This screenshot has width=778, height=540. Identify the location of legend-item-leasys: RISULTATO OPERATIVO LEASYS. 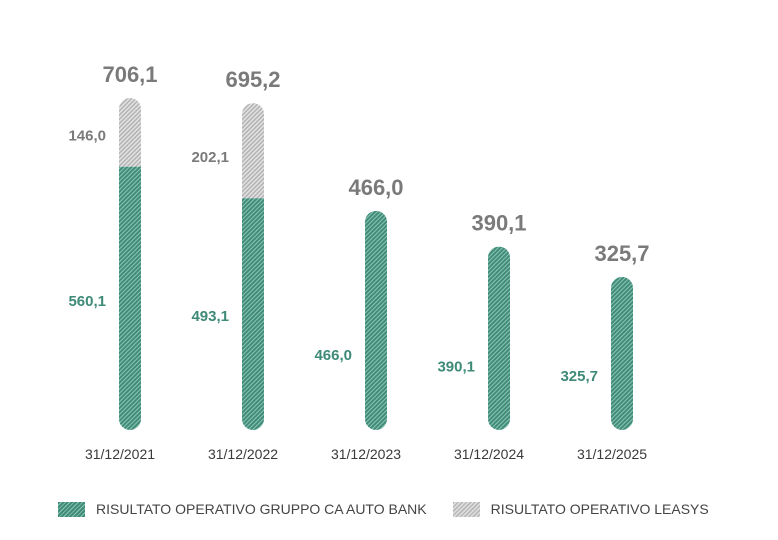
(580, 509).